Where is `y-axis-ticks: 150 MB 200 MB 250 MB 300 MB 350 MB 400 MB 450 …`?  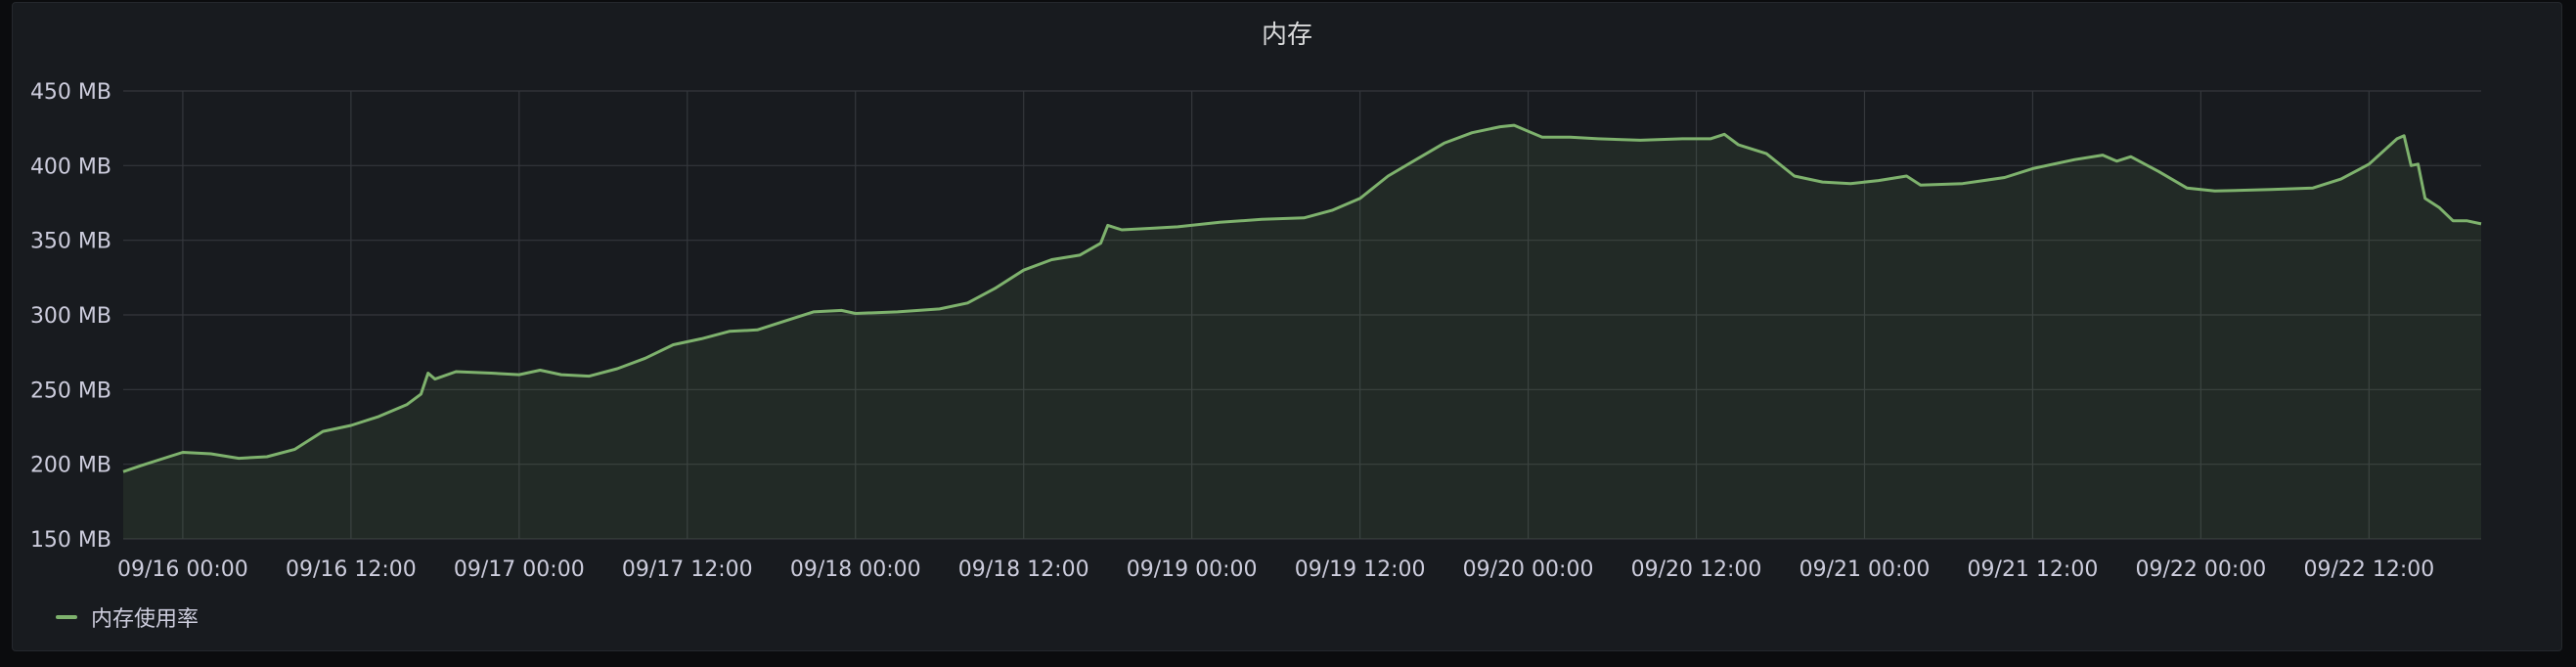 y-axis-ticks: 150 MB 200 MB 250 MB 300 MB 350 MB 400 MB 450 … is located at coordinates (70, 316).